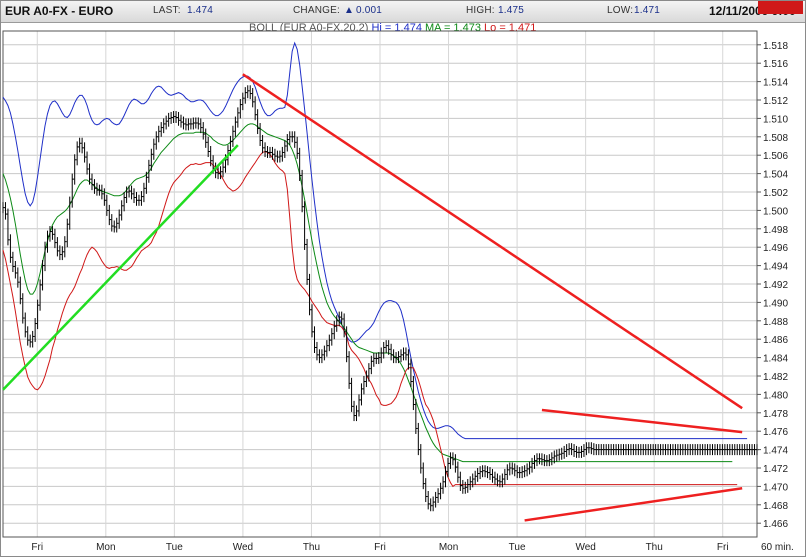  I want to click on change-label: CHANGE:, so click(316, 10).